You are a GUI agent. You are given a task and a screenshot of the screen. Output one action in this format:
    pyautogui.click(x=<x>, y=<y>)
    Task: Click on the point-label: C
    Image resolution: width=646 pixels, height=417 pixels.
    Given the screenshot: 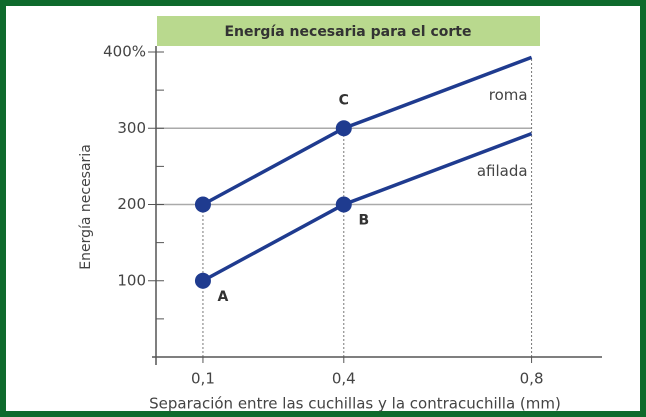 What is the action you would take?
    pyautogui.click(x=344, y=100)
    